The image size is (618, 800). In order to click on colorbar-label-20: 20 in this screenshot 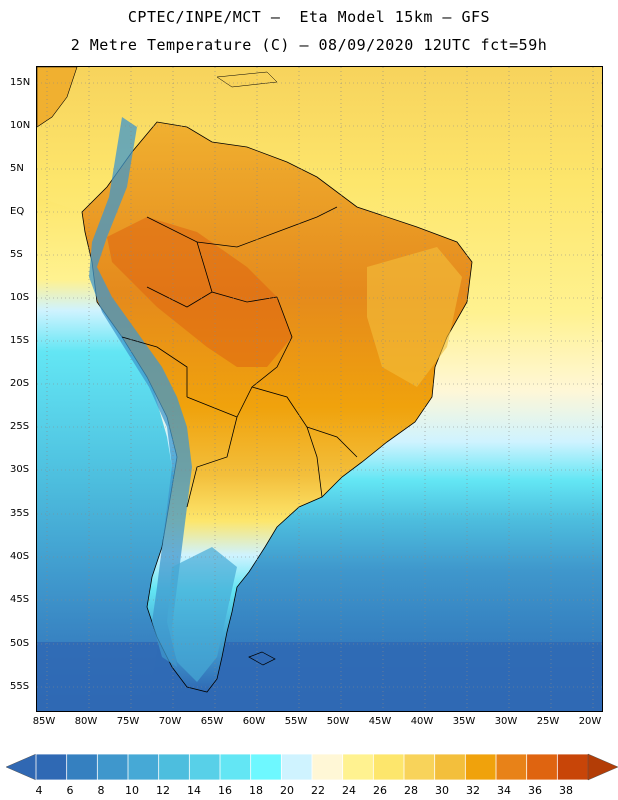, I will do `click(287, 790)`.